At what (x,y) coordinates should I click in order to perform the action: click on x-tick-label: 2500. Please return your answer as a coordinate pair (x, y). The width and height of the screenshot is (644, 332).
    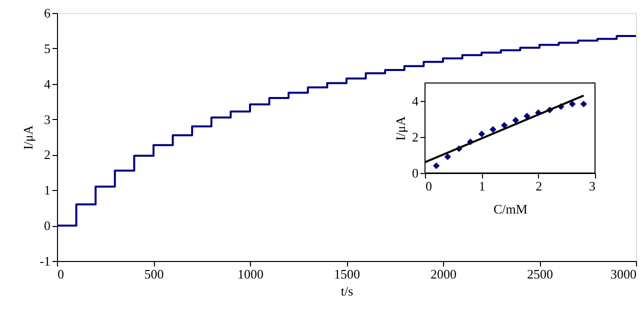
    Looking at the image, I should click on (540, 274).